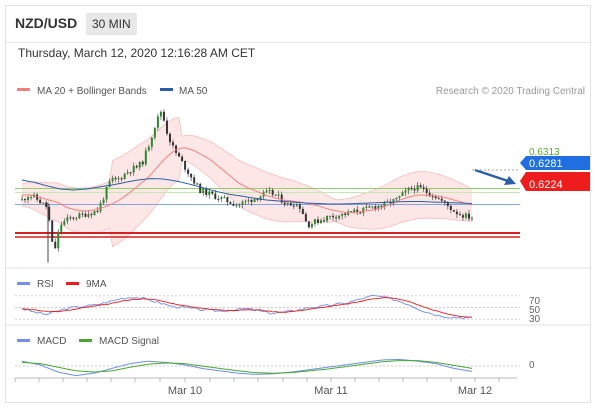 The image size is (596, 408). What do you see at coordinates (247, 180) in the screenshot?
I see `ma20-line` at bounding box center [247, 180].